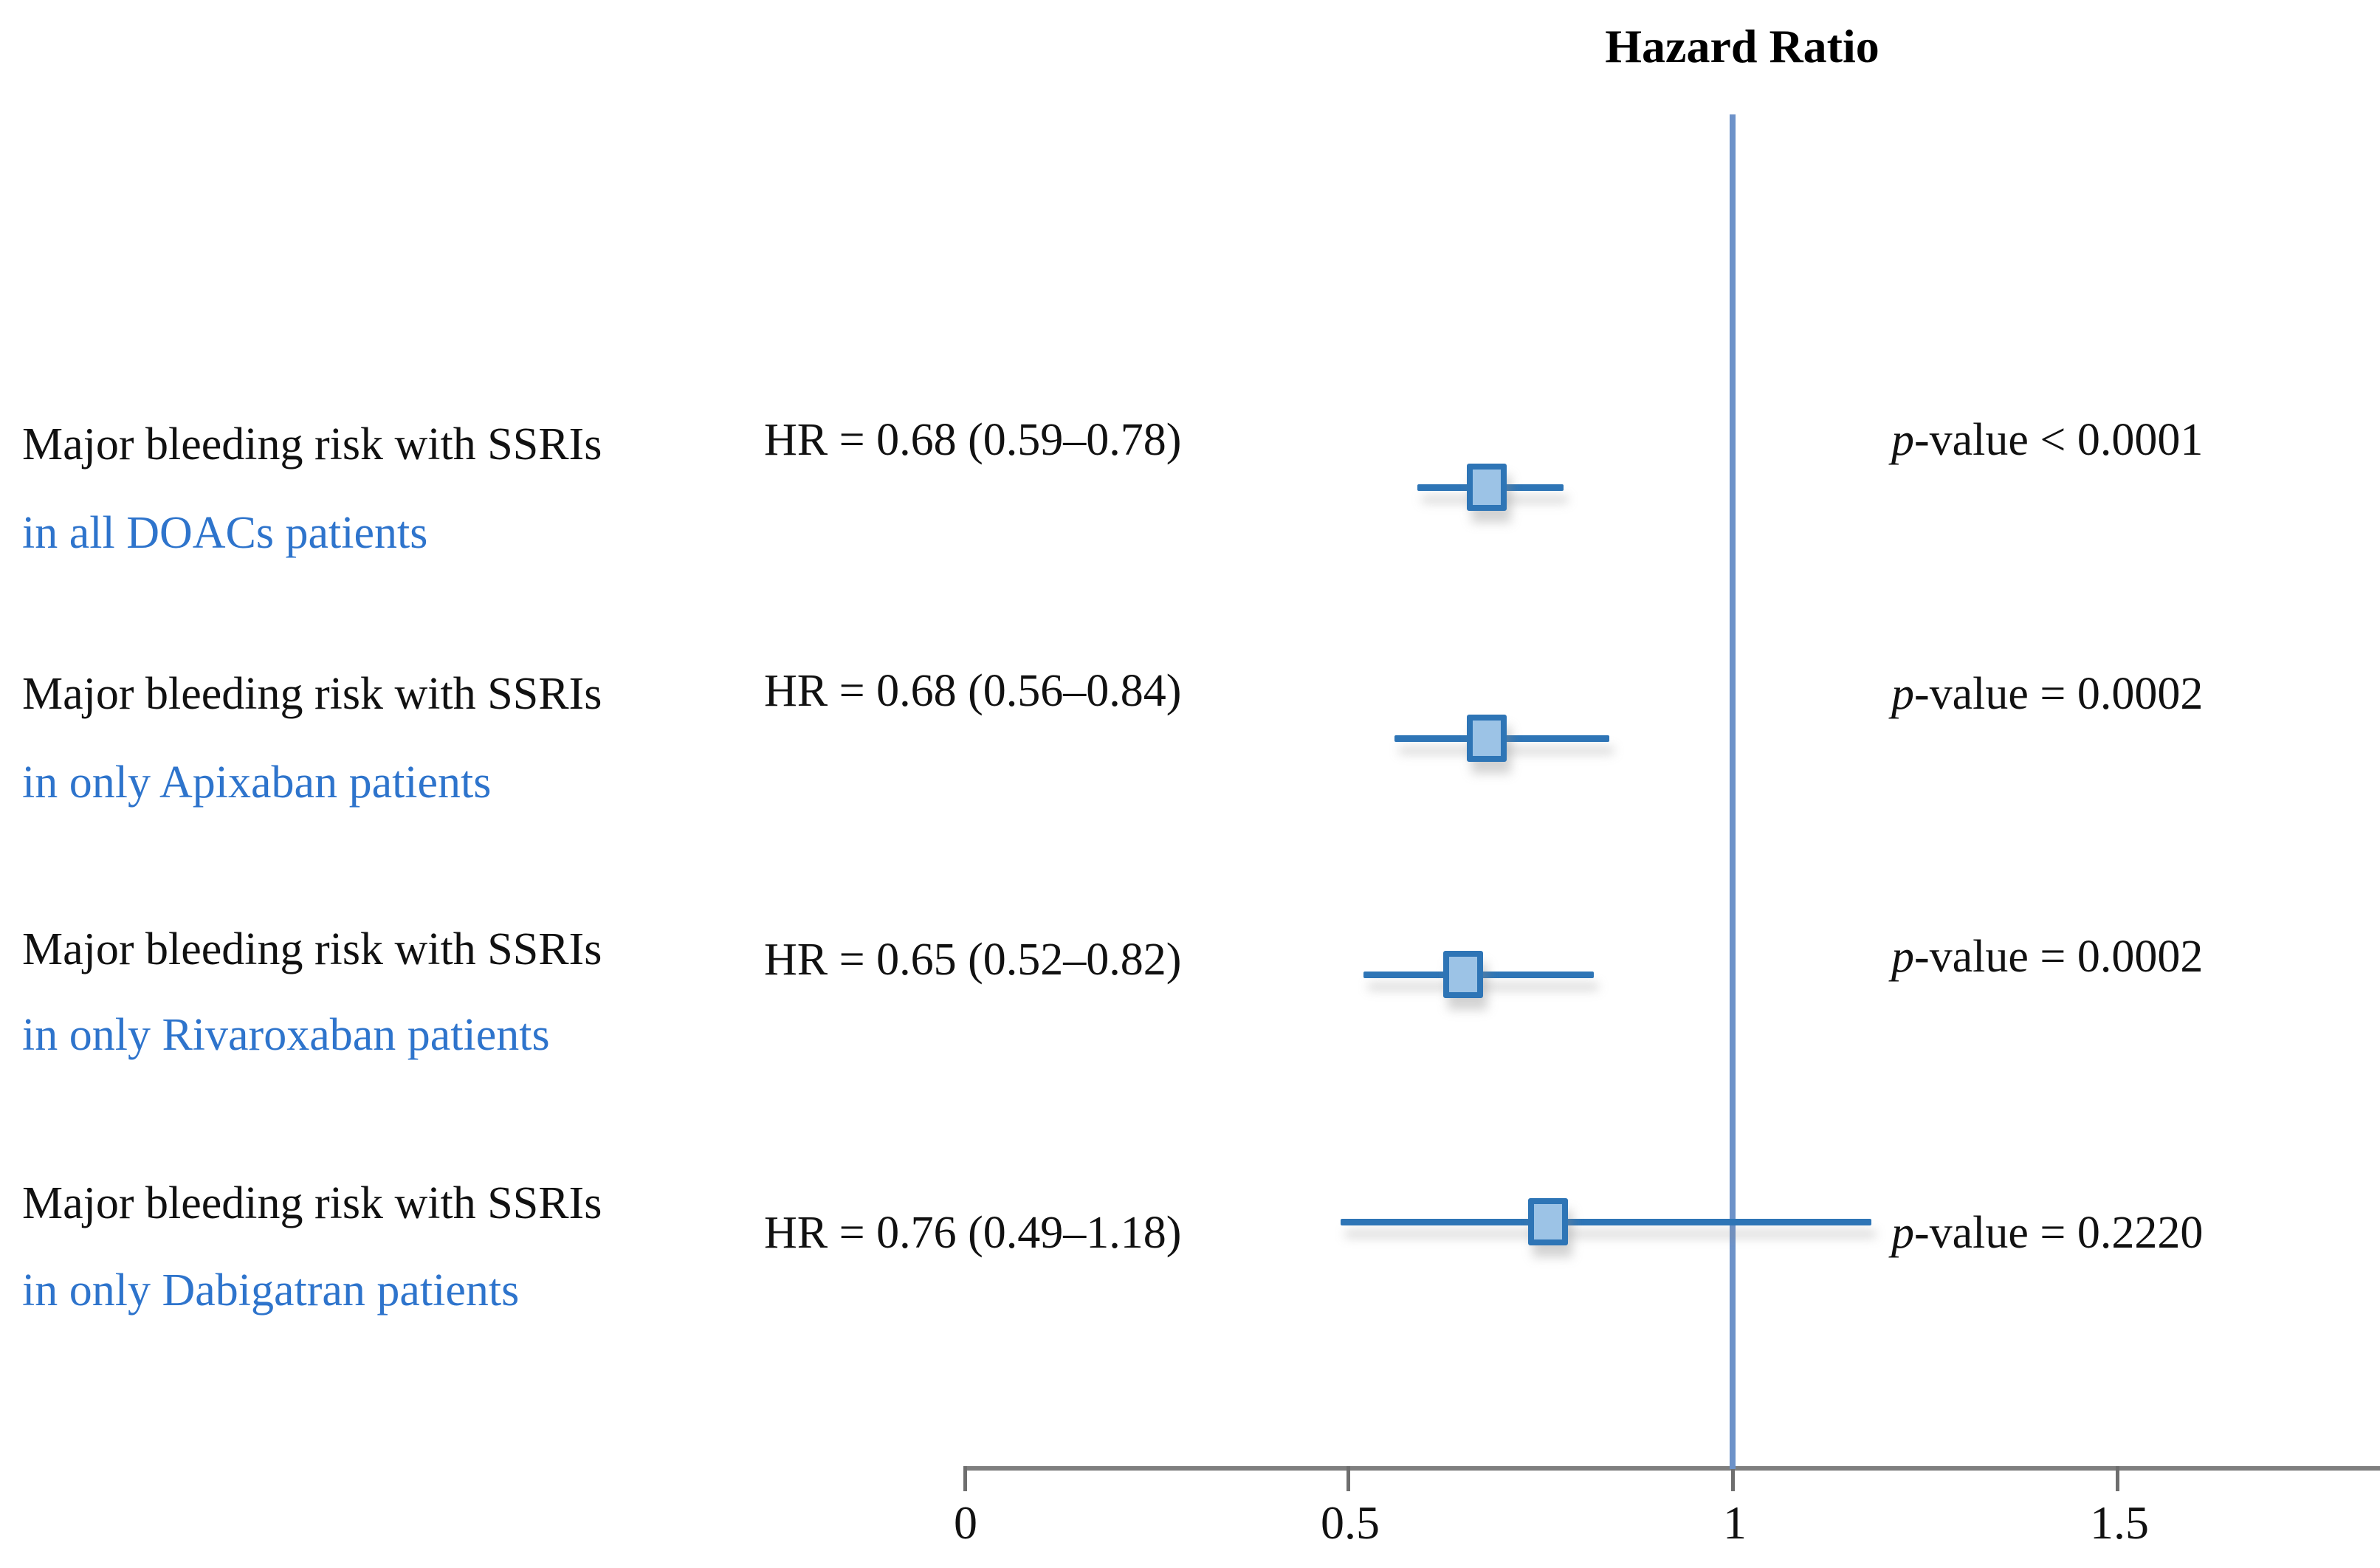 The height and width of the screenshot is (1568, 2380). What do you see at coordinates (2119, 1523) in the screenshot?
I see `x-axis-tick-label: 1.5` at bounding box center [2119, 1523].